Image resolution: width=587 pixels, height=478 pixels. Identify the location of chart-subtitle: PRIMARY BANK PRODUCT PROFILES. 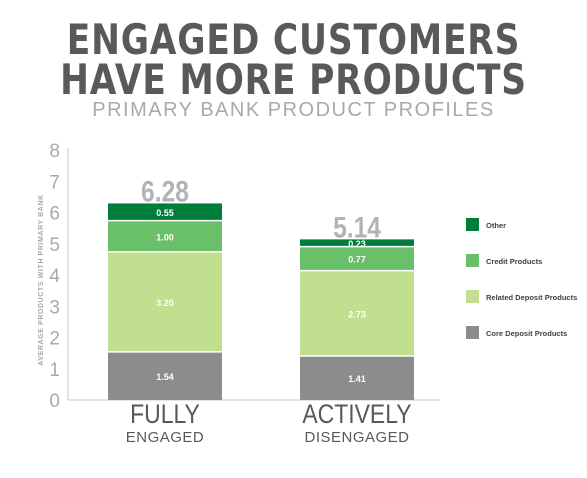
(293, 110).